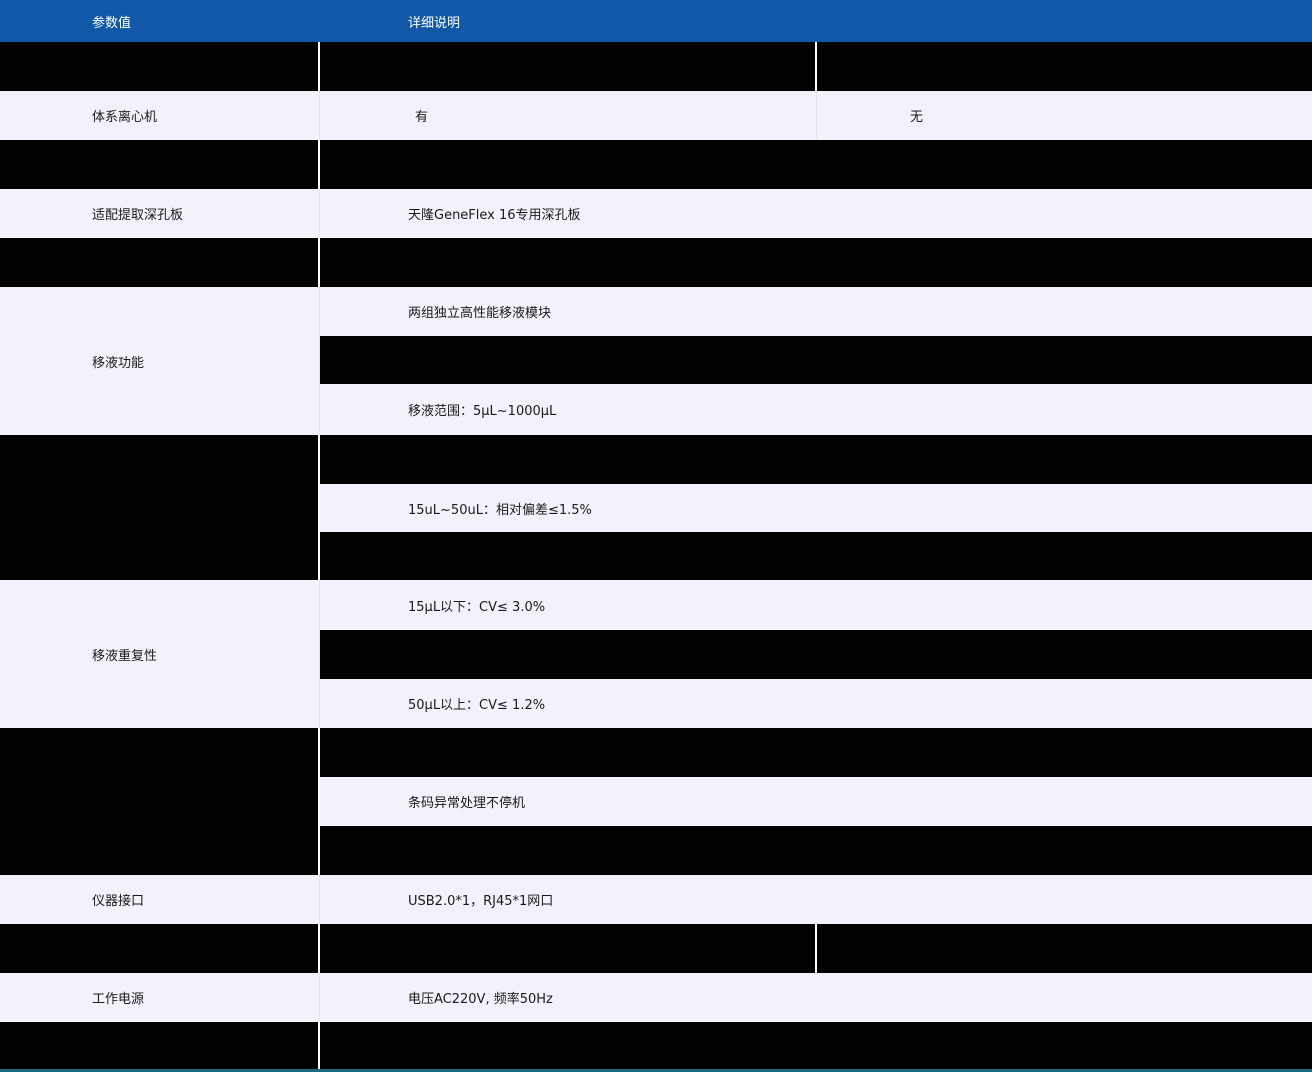  Describe the element at coordinates (816, 605) in the screenshot. I see `detail-value: 15μL以下：CV≤ 3.0%` at that location.